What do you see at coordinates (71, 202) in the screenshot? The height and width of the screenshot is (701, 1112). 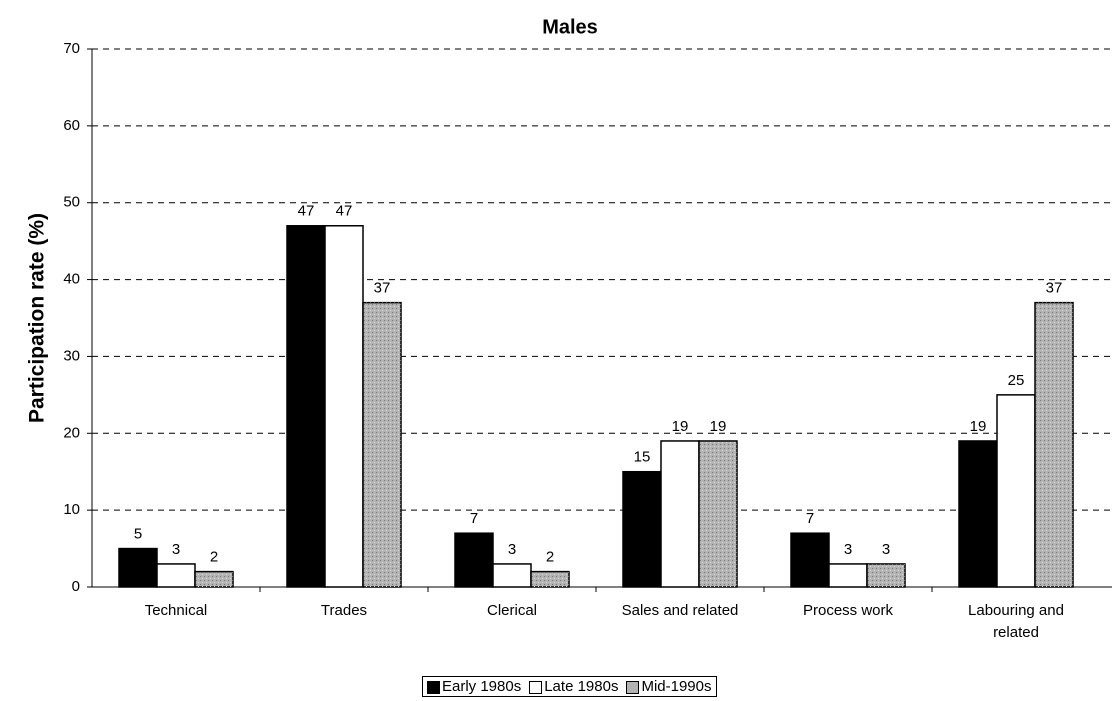 I see `y-tick-label: 50` at bounding box center [71, 202].